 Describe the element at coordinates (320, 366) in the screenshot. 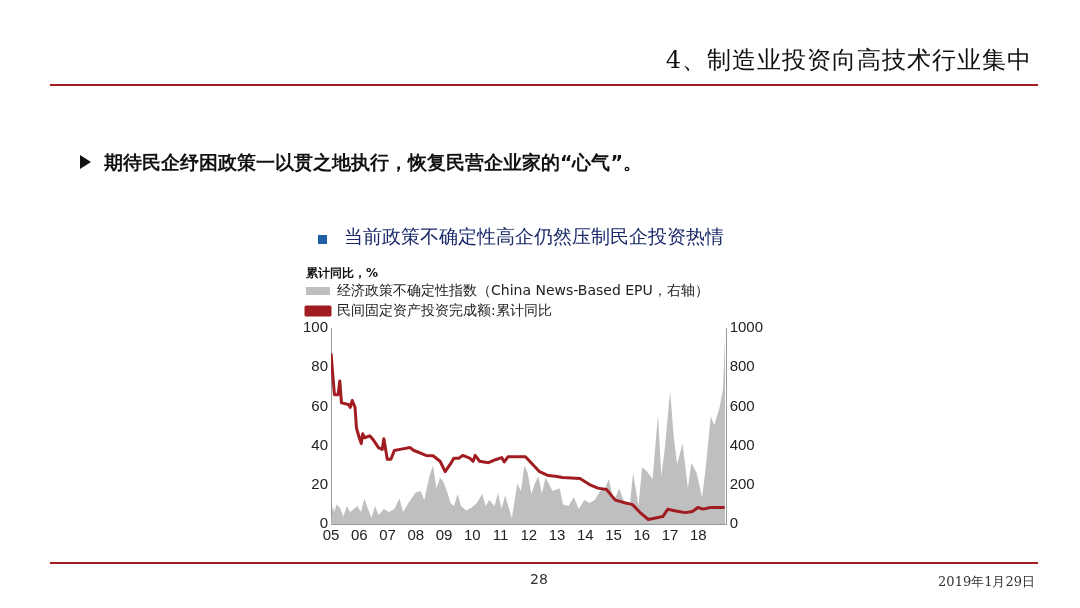

I see `y-tick-label: 80` at that location.